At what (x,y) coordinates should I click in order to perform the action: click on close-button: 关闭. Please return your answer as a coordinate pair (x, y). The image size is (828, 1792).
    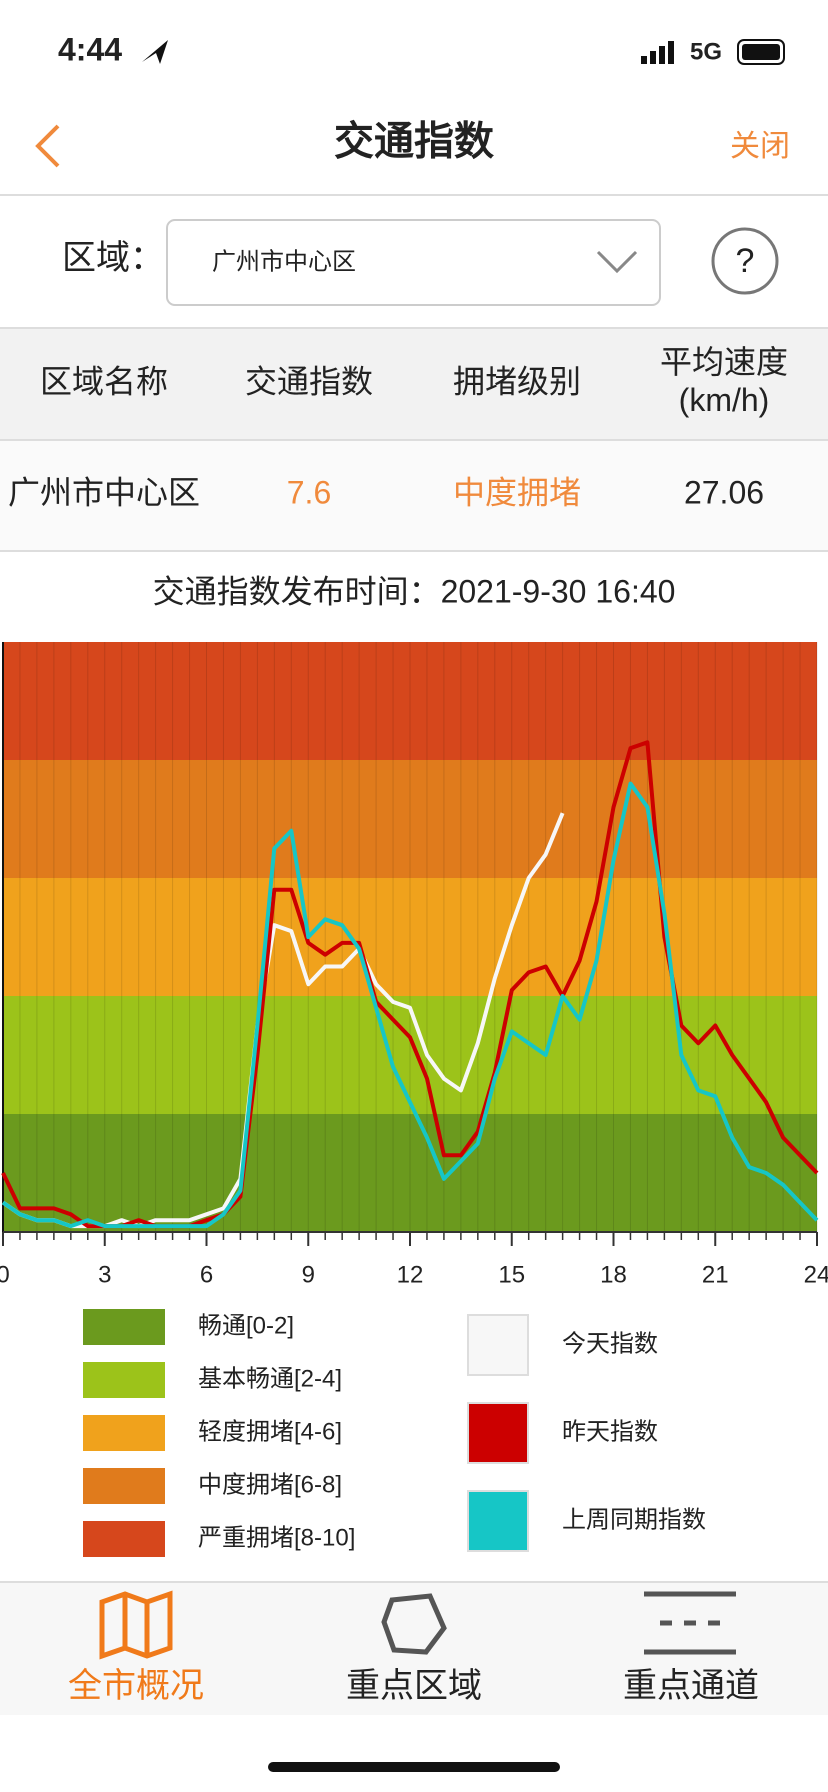
    Looking at the image, I should click on (760, 146).